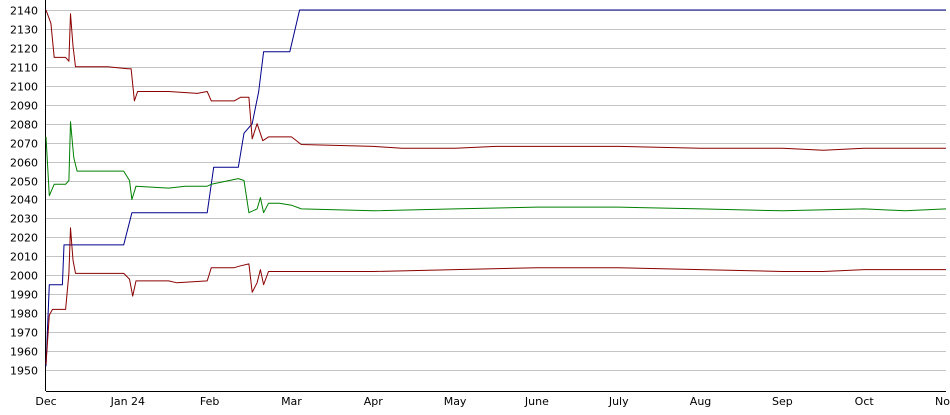 The height and width of the screenshot is (415, 950). I want to click on y-tick-label: 2110, so click(24, 68).